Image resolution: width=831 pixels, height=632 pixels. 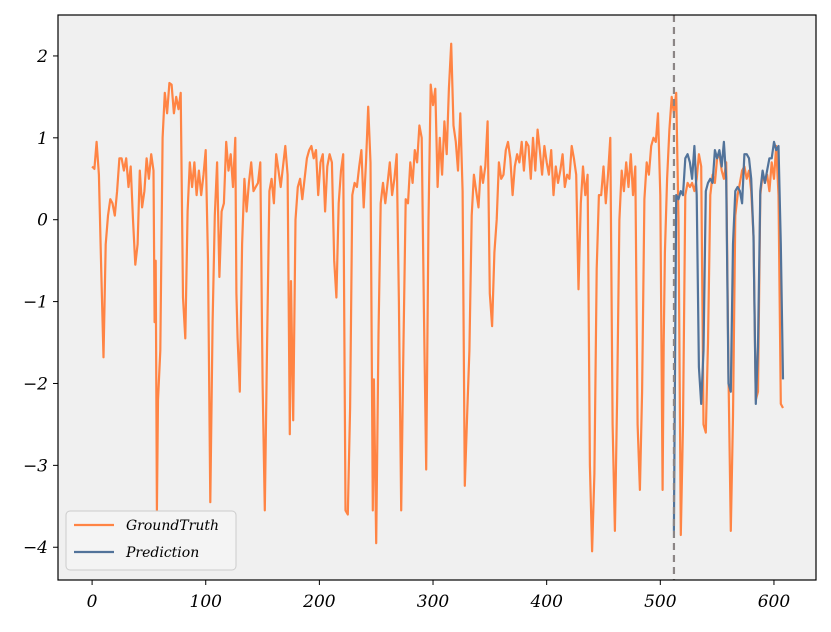 What do you see at coordinates (546, 602) in the screenshot?
I see `x-tick-label: 400` at bounding box center [546, 602].